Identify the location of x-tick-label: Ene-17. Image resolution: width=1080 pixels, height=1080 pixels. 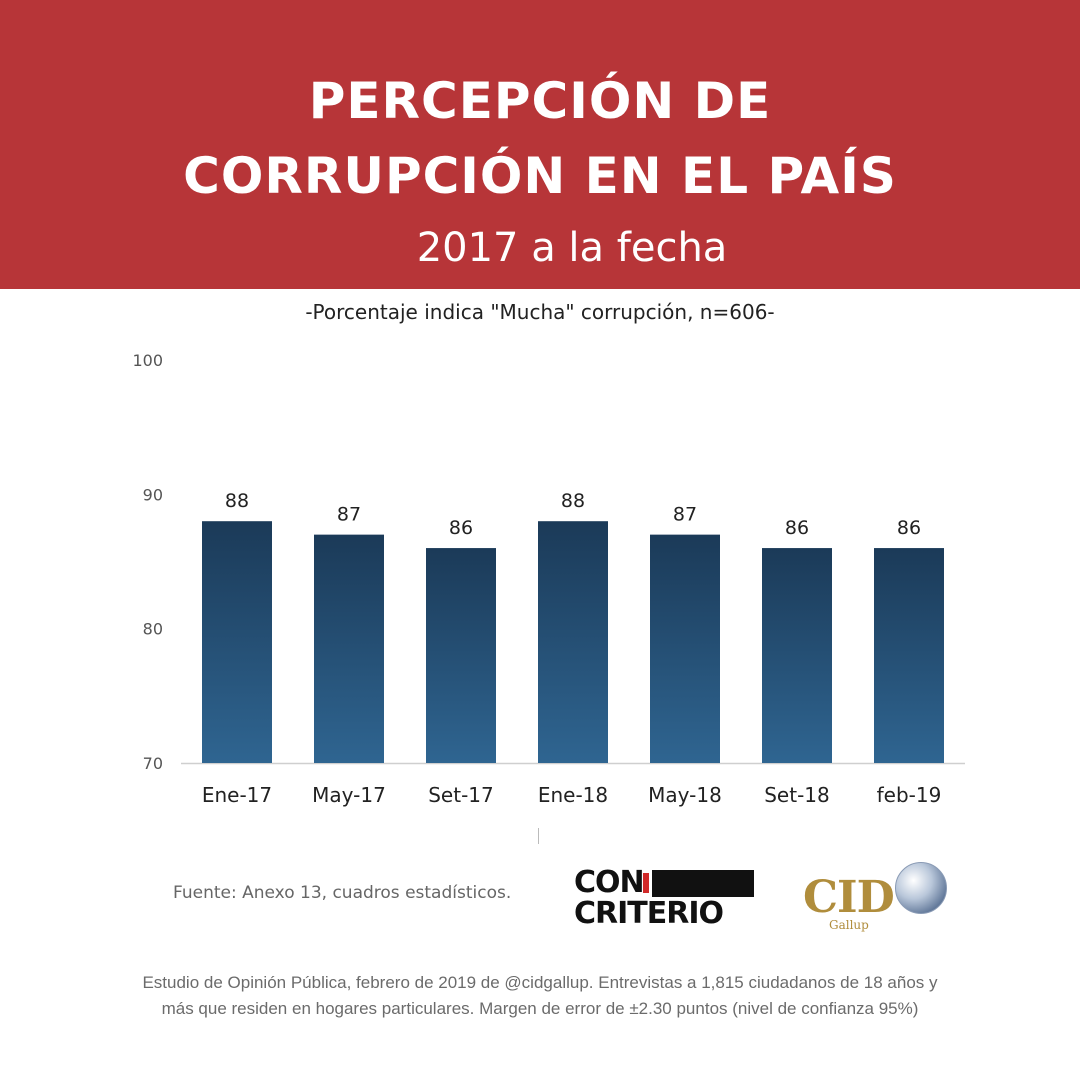
(237, 795).